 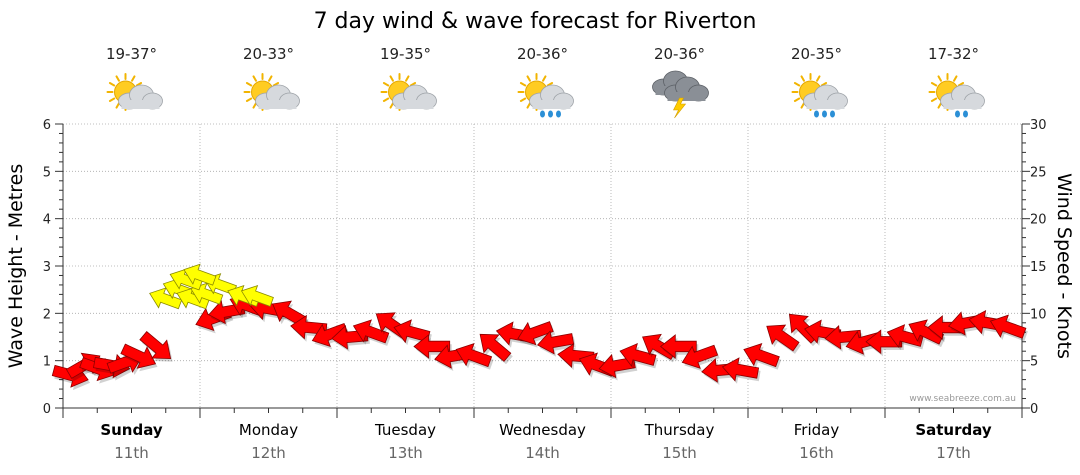 I want to click on sun-cloud-showers-icon, so click(x=956, y=95).